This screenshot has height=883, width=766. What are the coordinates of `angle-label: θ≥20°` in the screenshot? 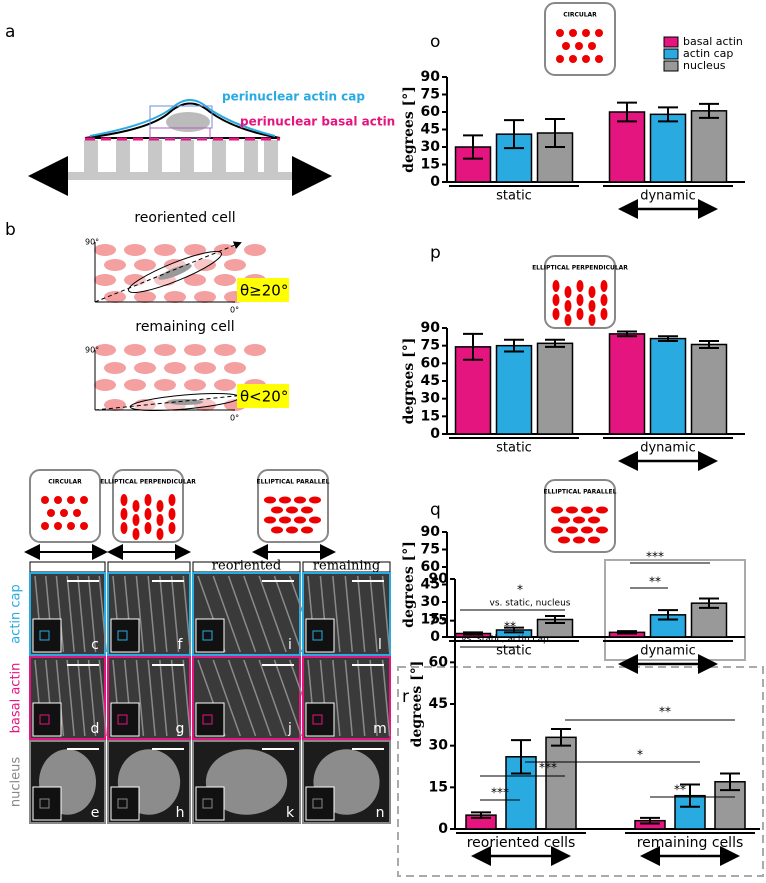 It's located at (264, 291).